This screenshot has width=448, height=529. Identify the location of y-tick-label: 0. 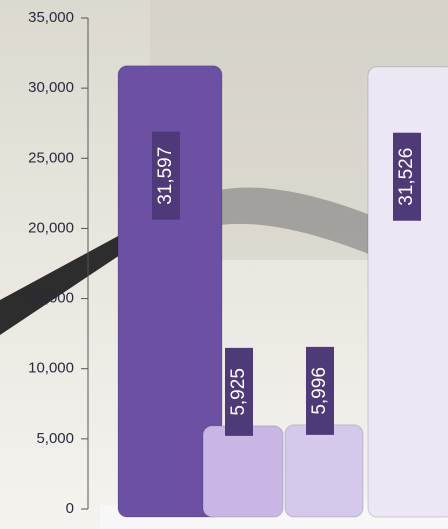
(70, 508).